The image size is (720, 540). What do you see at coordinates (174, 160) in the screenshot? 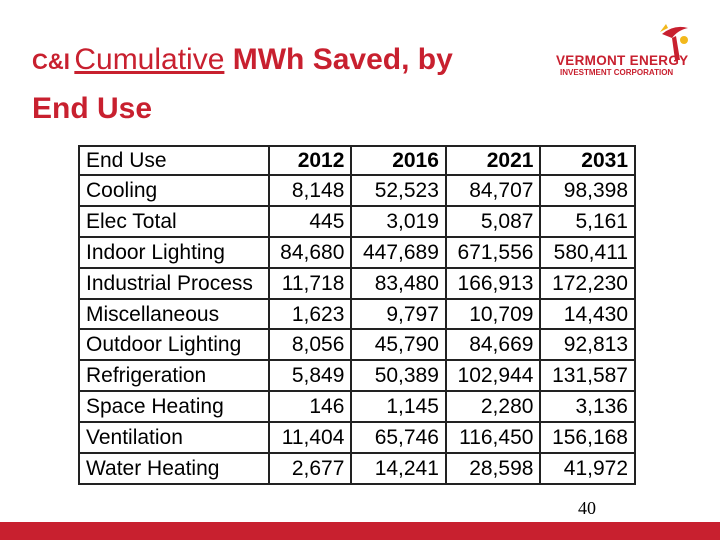
I see `header-end-use: End Use` at bounding box center [174, 160].